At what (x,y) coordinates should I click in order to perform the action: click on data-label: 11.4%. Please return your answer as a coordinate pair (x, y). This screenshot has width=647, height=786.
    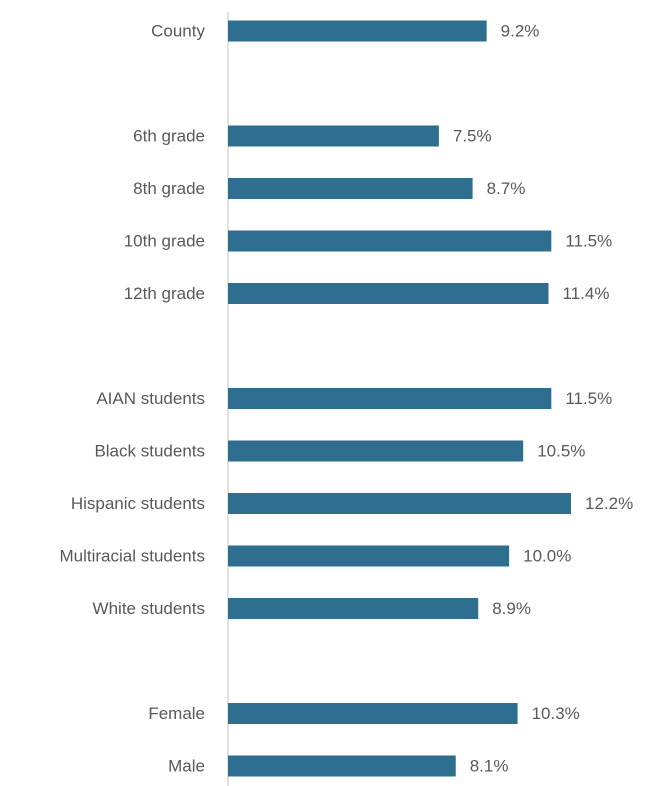
    Looking at the image, I should click on (586, 293).